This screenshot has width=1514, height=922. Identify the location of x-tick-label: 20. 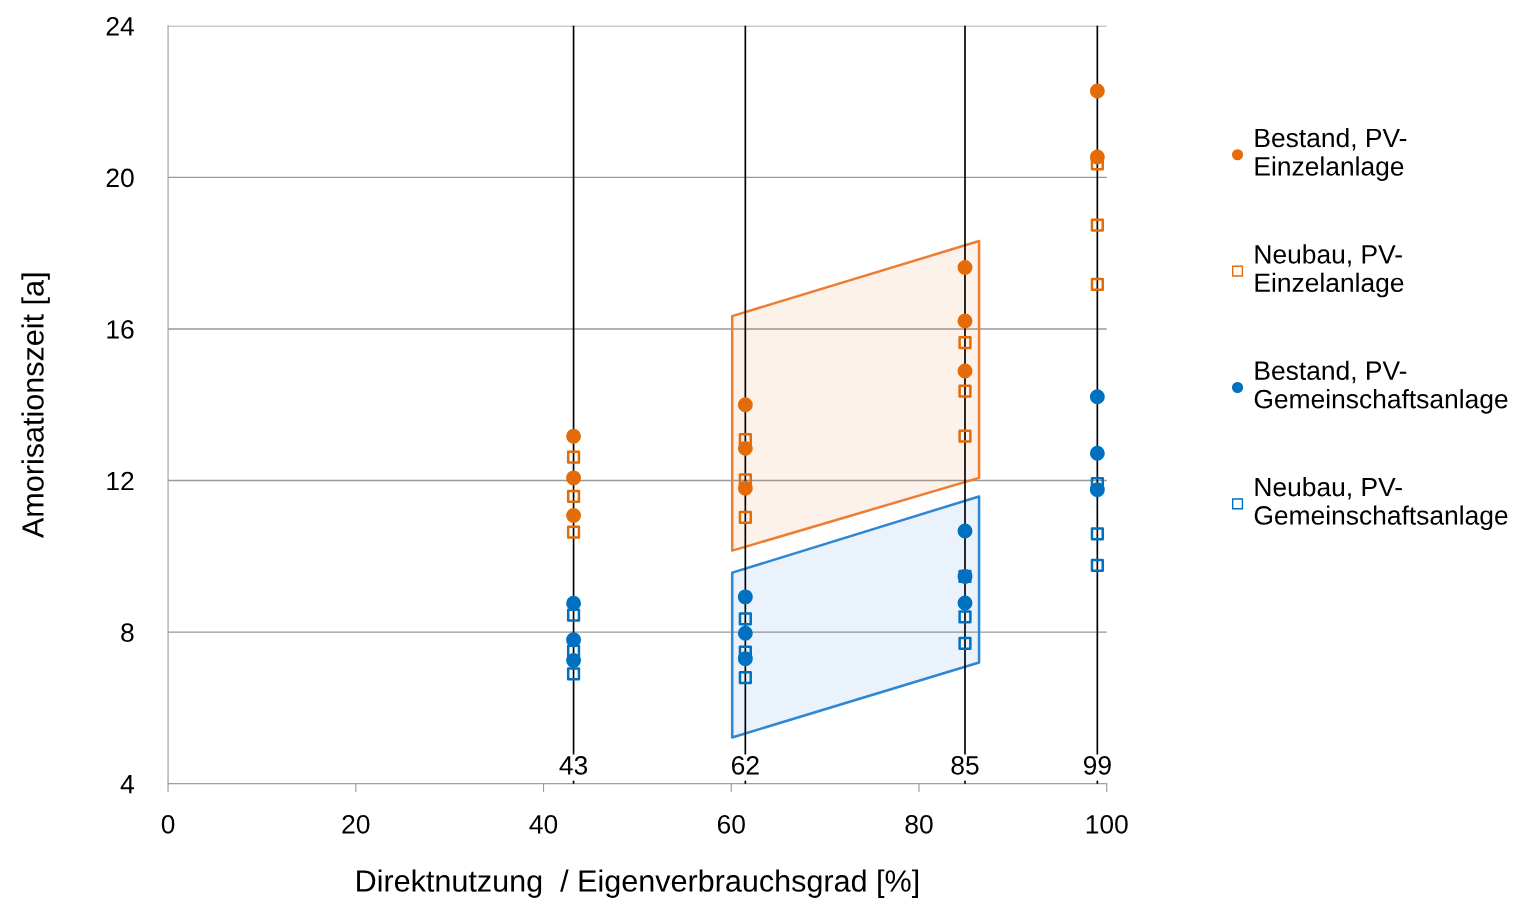
(356, 824).